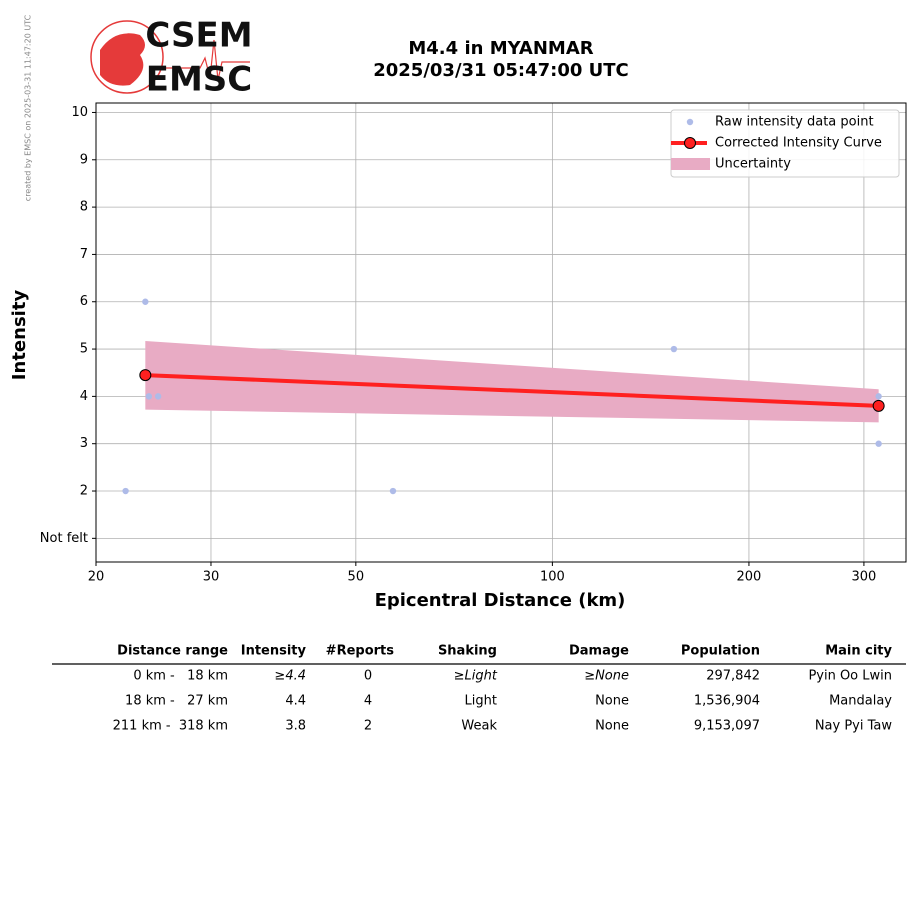  What do you see at coordinates (176, 701) in the screenshot?
I see `table-cell: 18 km - 27 km` at bounding box center [176, 701].